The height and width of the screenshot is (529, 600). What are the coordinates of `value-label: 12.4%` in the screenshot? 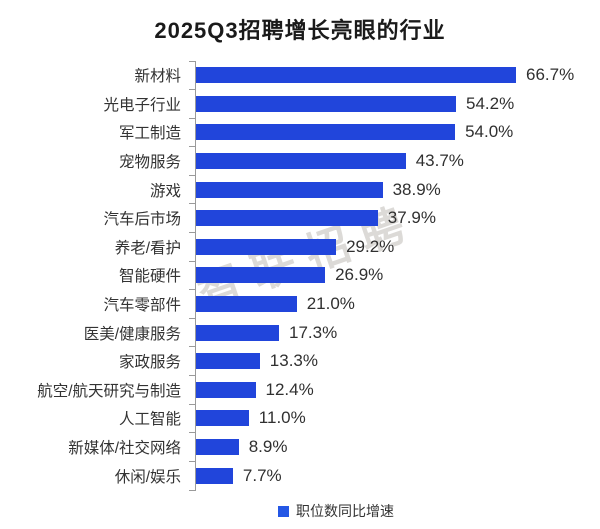 It's located at (289, 389).